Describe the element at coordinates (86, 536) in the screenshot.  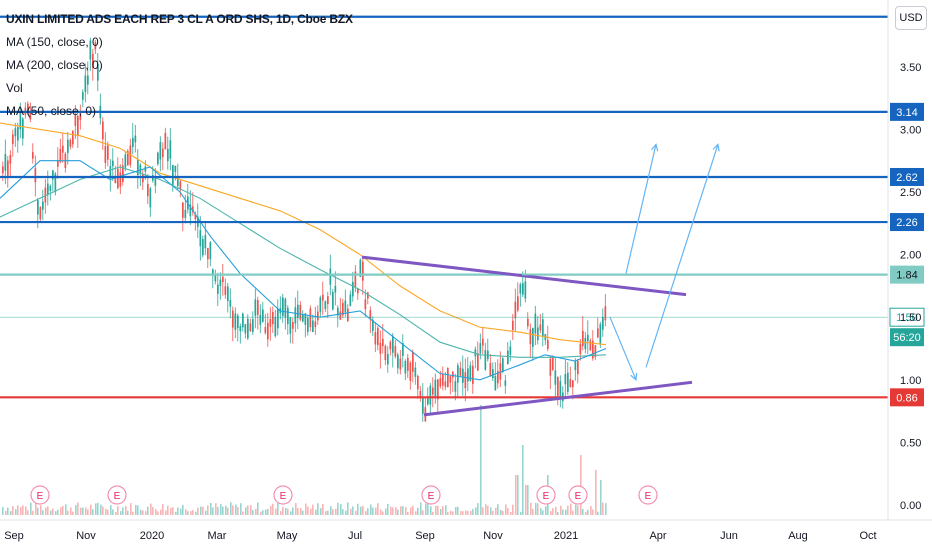
I see `time-tick-label: Nov` at that location.